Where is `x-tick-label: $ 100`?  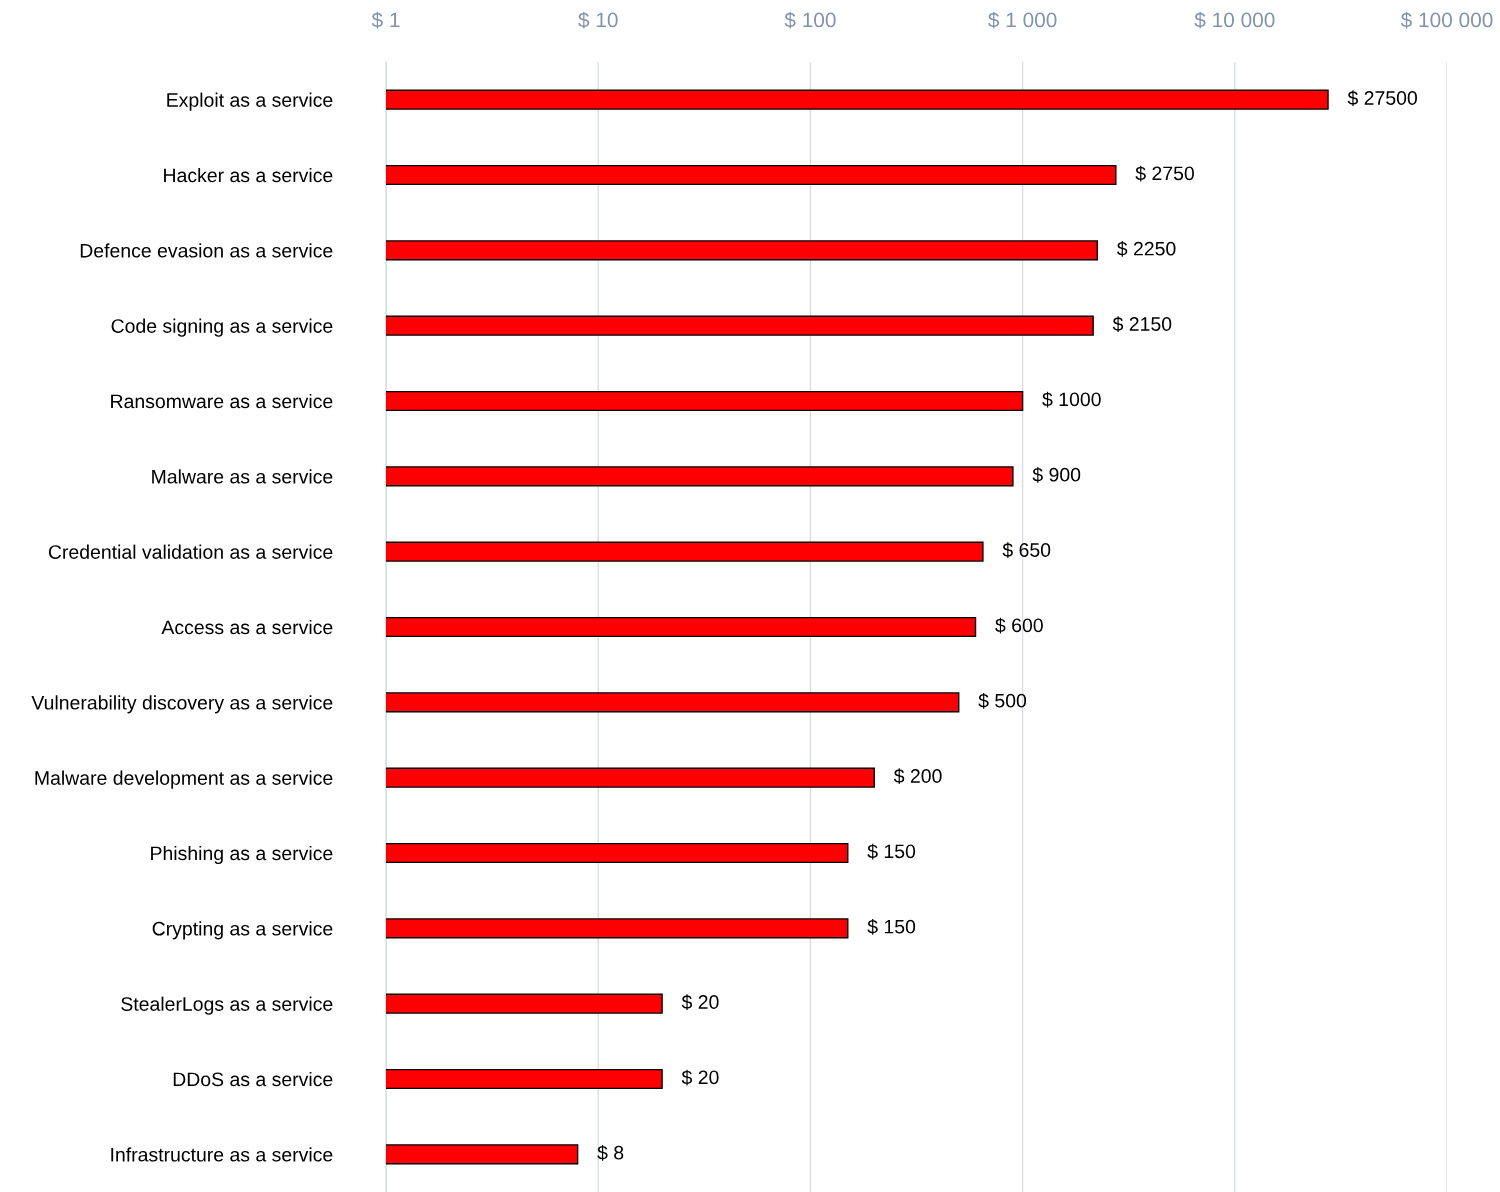 x-tick-label: $ 100 is located at coordinates (810, 20).